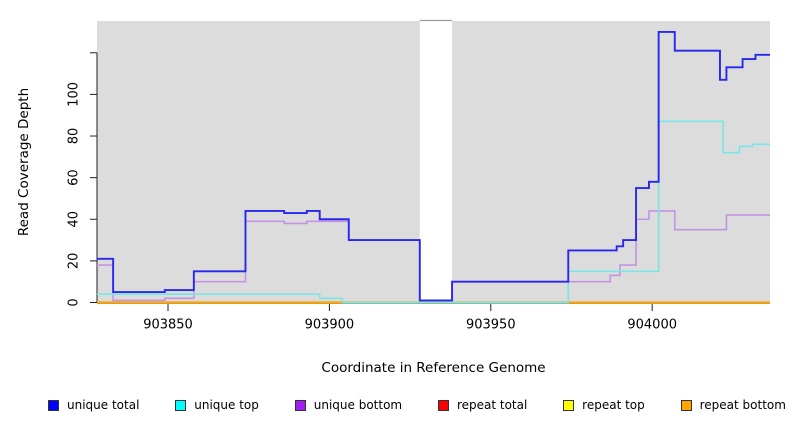 Image resolution: width=792 pixels, height=432 pixels. I want to click on legend-swatch-unique-bottom, so click(300, 405).